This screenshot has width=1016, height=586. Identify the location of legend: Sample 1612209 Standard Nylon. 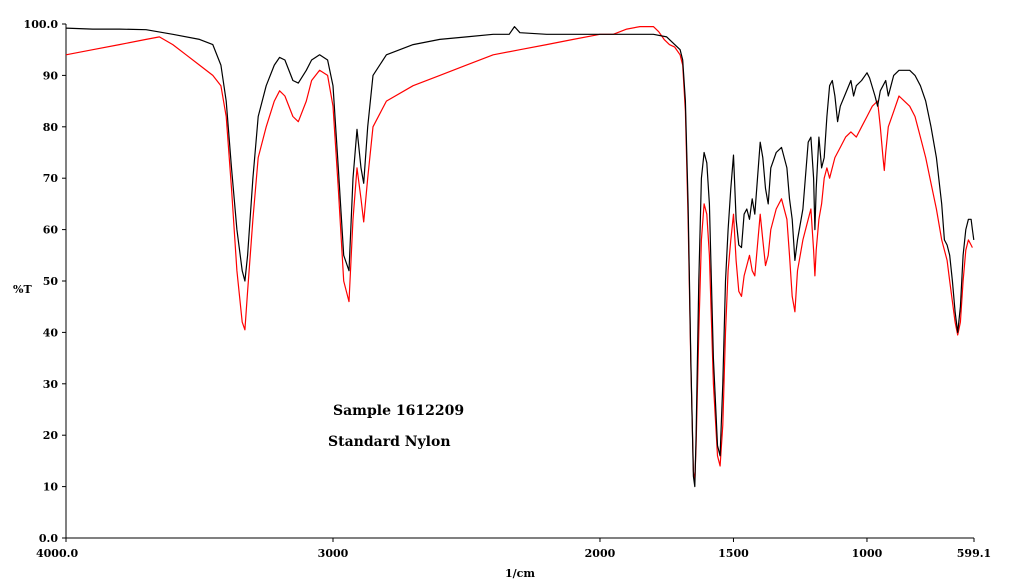
(396, 426).